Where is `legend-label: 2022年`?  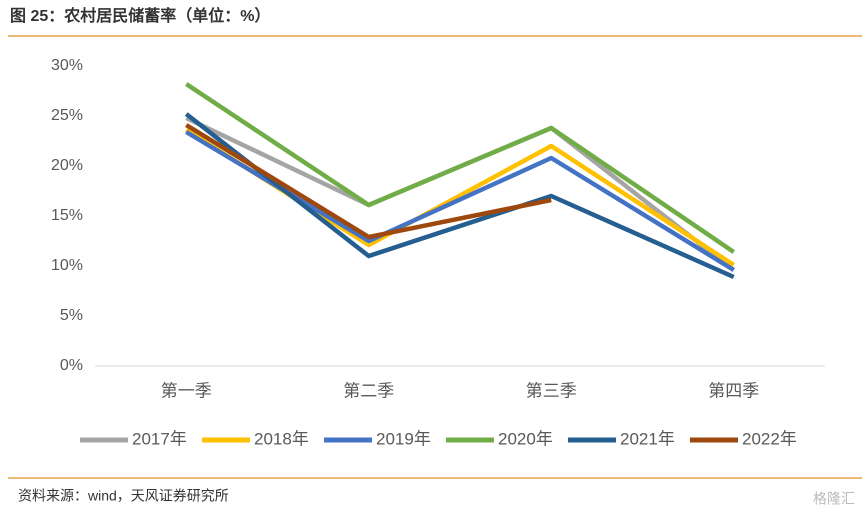 legend-label: 2022年 is located at coordinates (769, 438).